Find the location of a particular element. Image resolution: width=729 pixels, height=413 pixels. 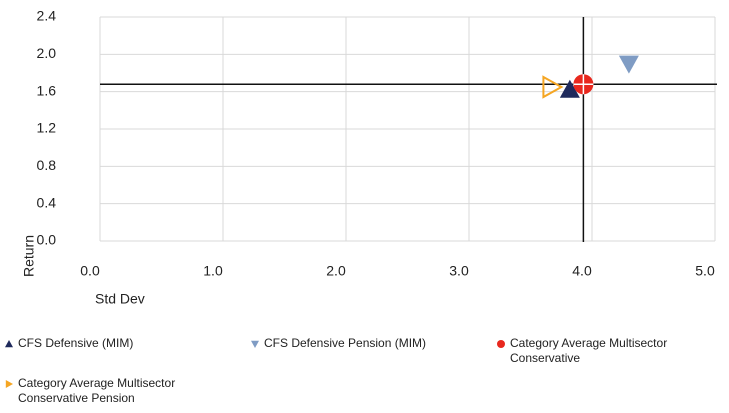

legend-item: CFS Defensive Pension (MIM) is located at coordinates (365, 343).